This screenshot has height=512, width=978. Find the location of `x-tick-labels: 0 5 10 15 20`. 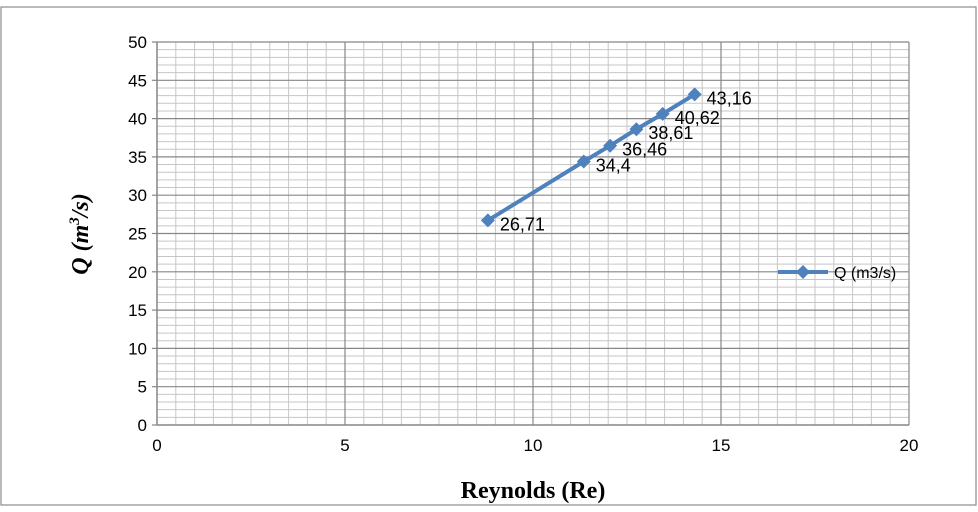

x-tick-labels: 0 5 10 15 20 is located at coordinates (535, 445).